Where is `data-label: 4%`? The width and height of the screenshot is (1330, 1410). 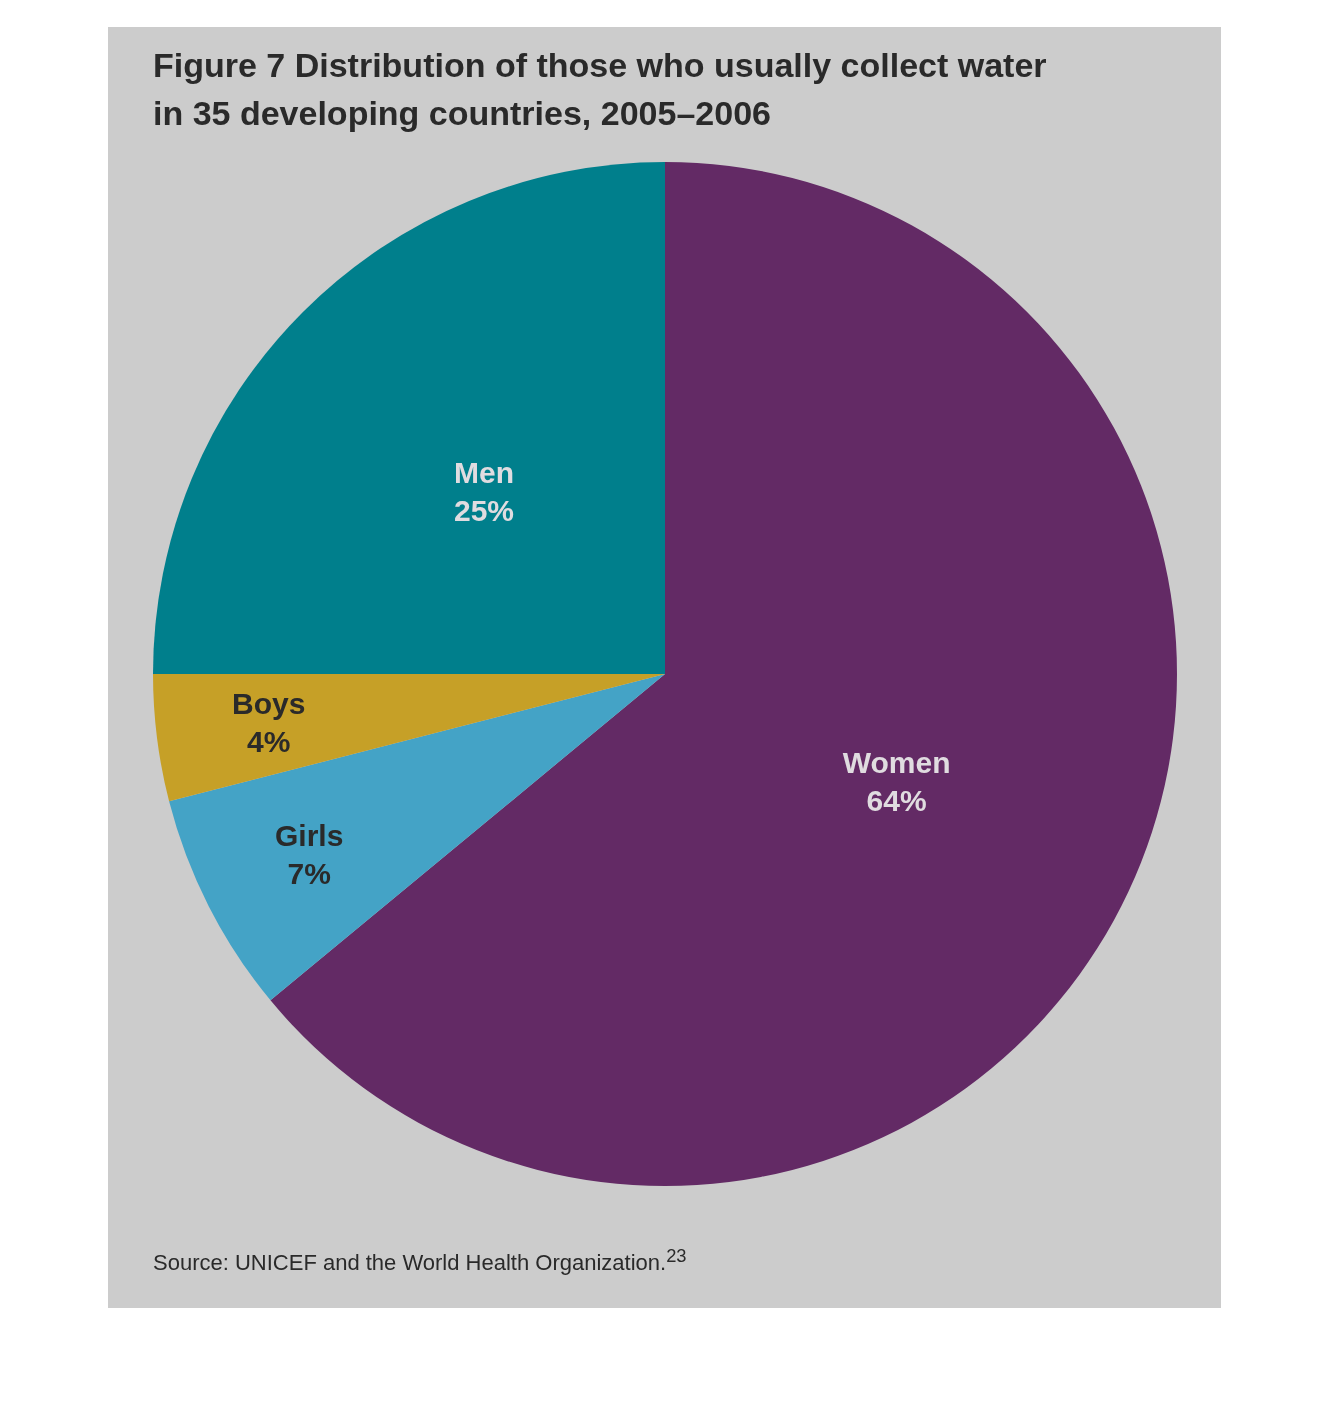
data-label: 4% is located at coordinates (269, 742).